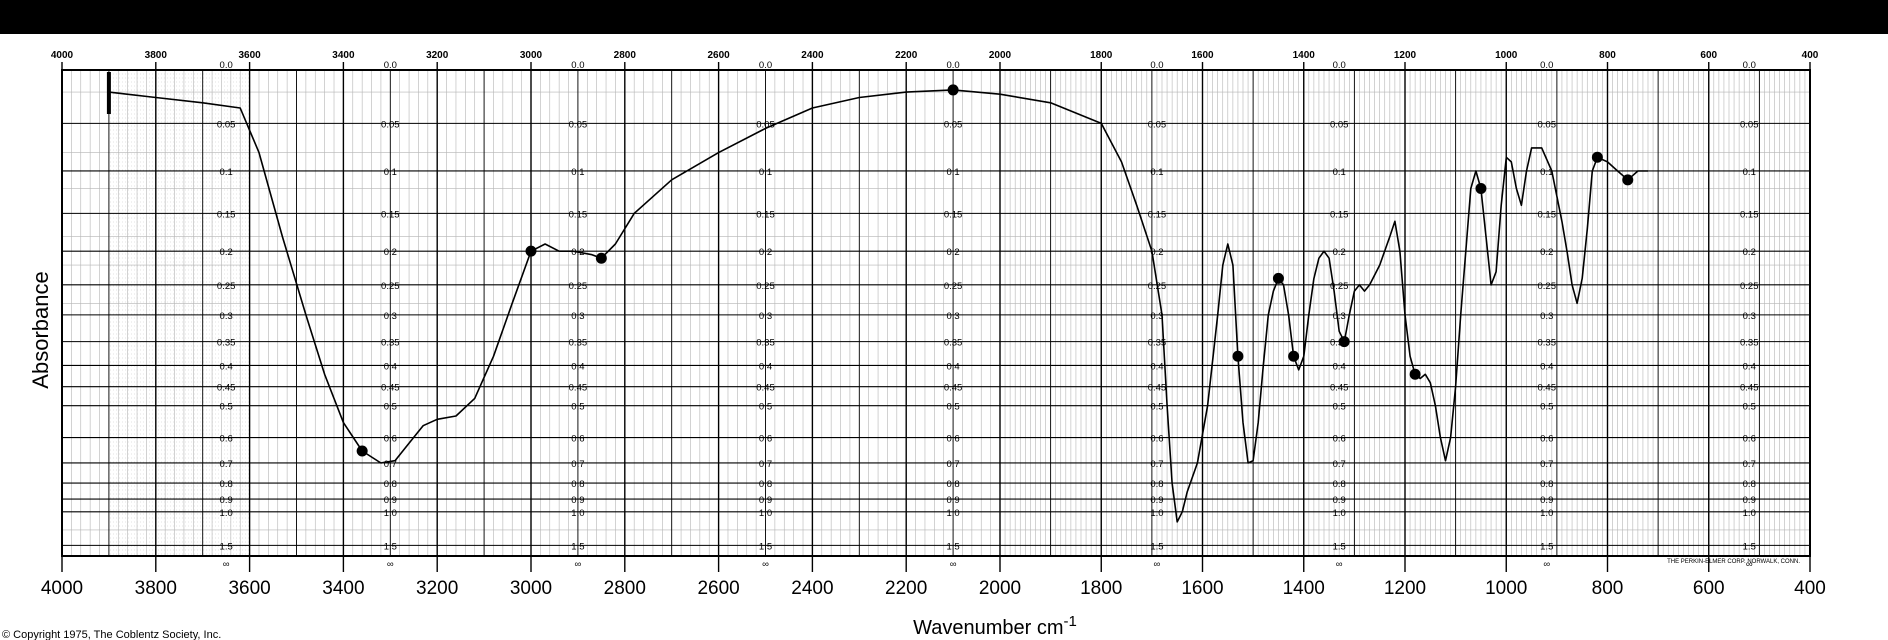 Image resolution: width=1888 pixels, height=640 pixels. I want to click on top-tick-label: 2800, so click(625, 55).